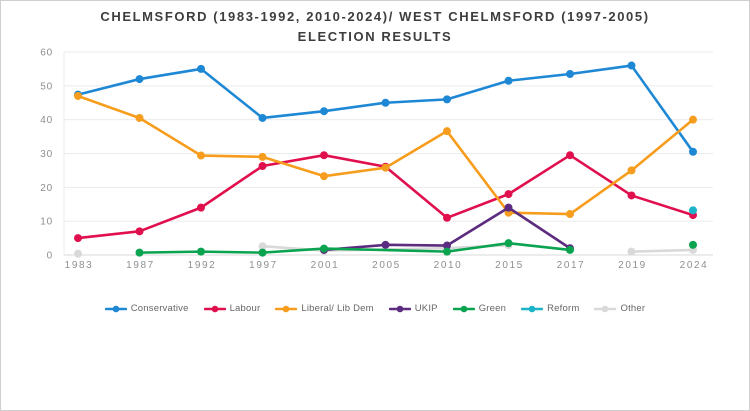 Image resolution: width=750 pixels, height=411 pixels. What do you see at coordinates (426, 308) in the screenshot?
I see `legend-label-ukip: UKIP` at bounding box center [426, 308].